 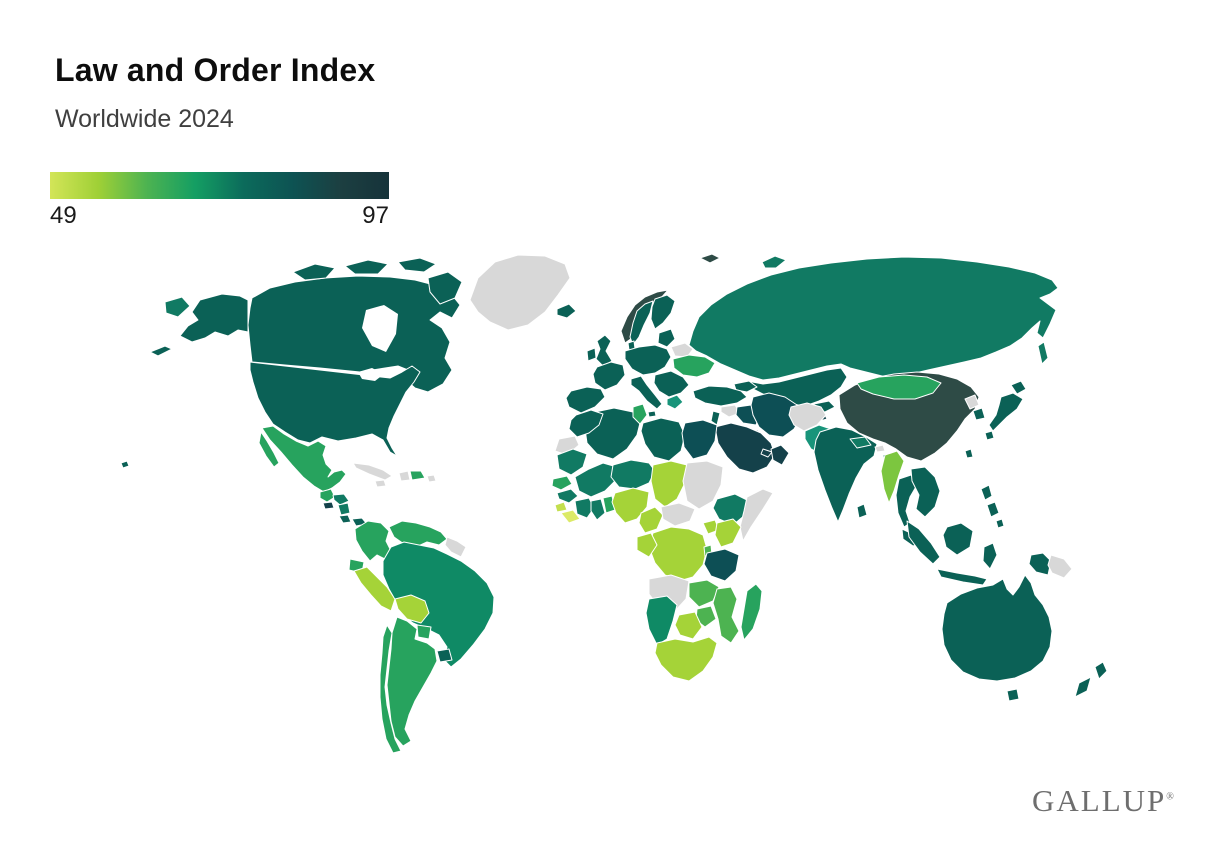 I want to click on region-uk, so click(x=604, y=350).